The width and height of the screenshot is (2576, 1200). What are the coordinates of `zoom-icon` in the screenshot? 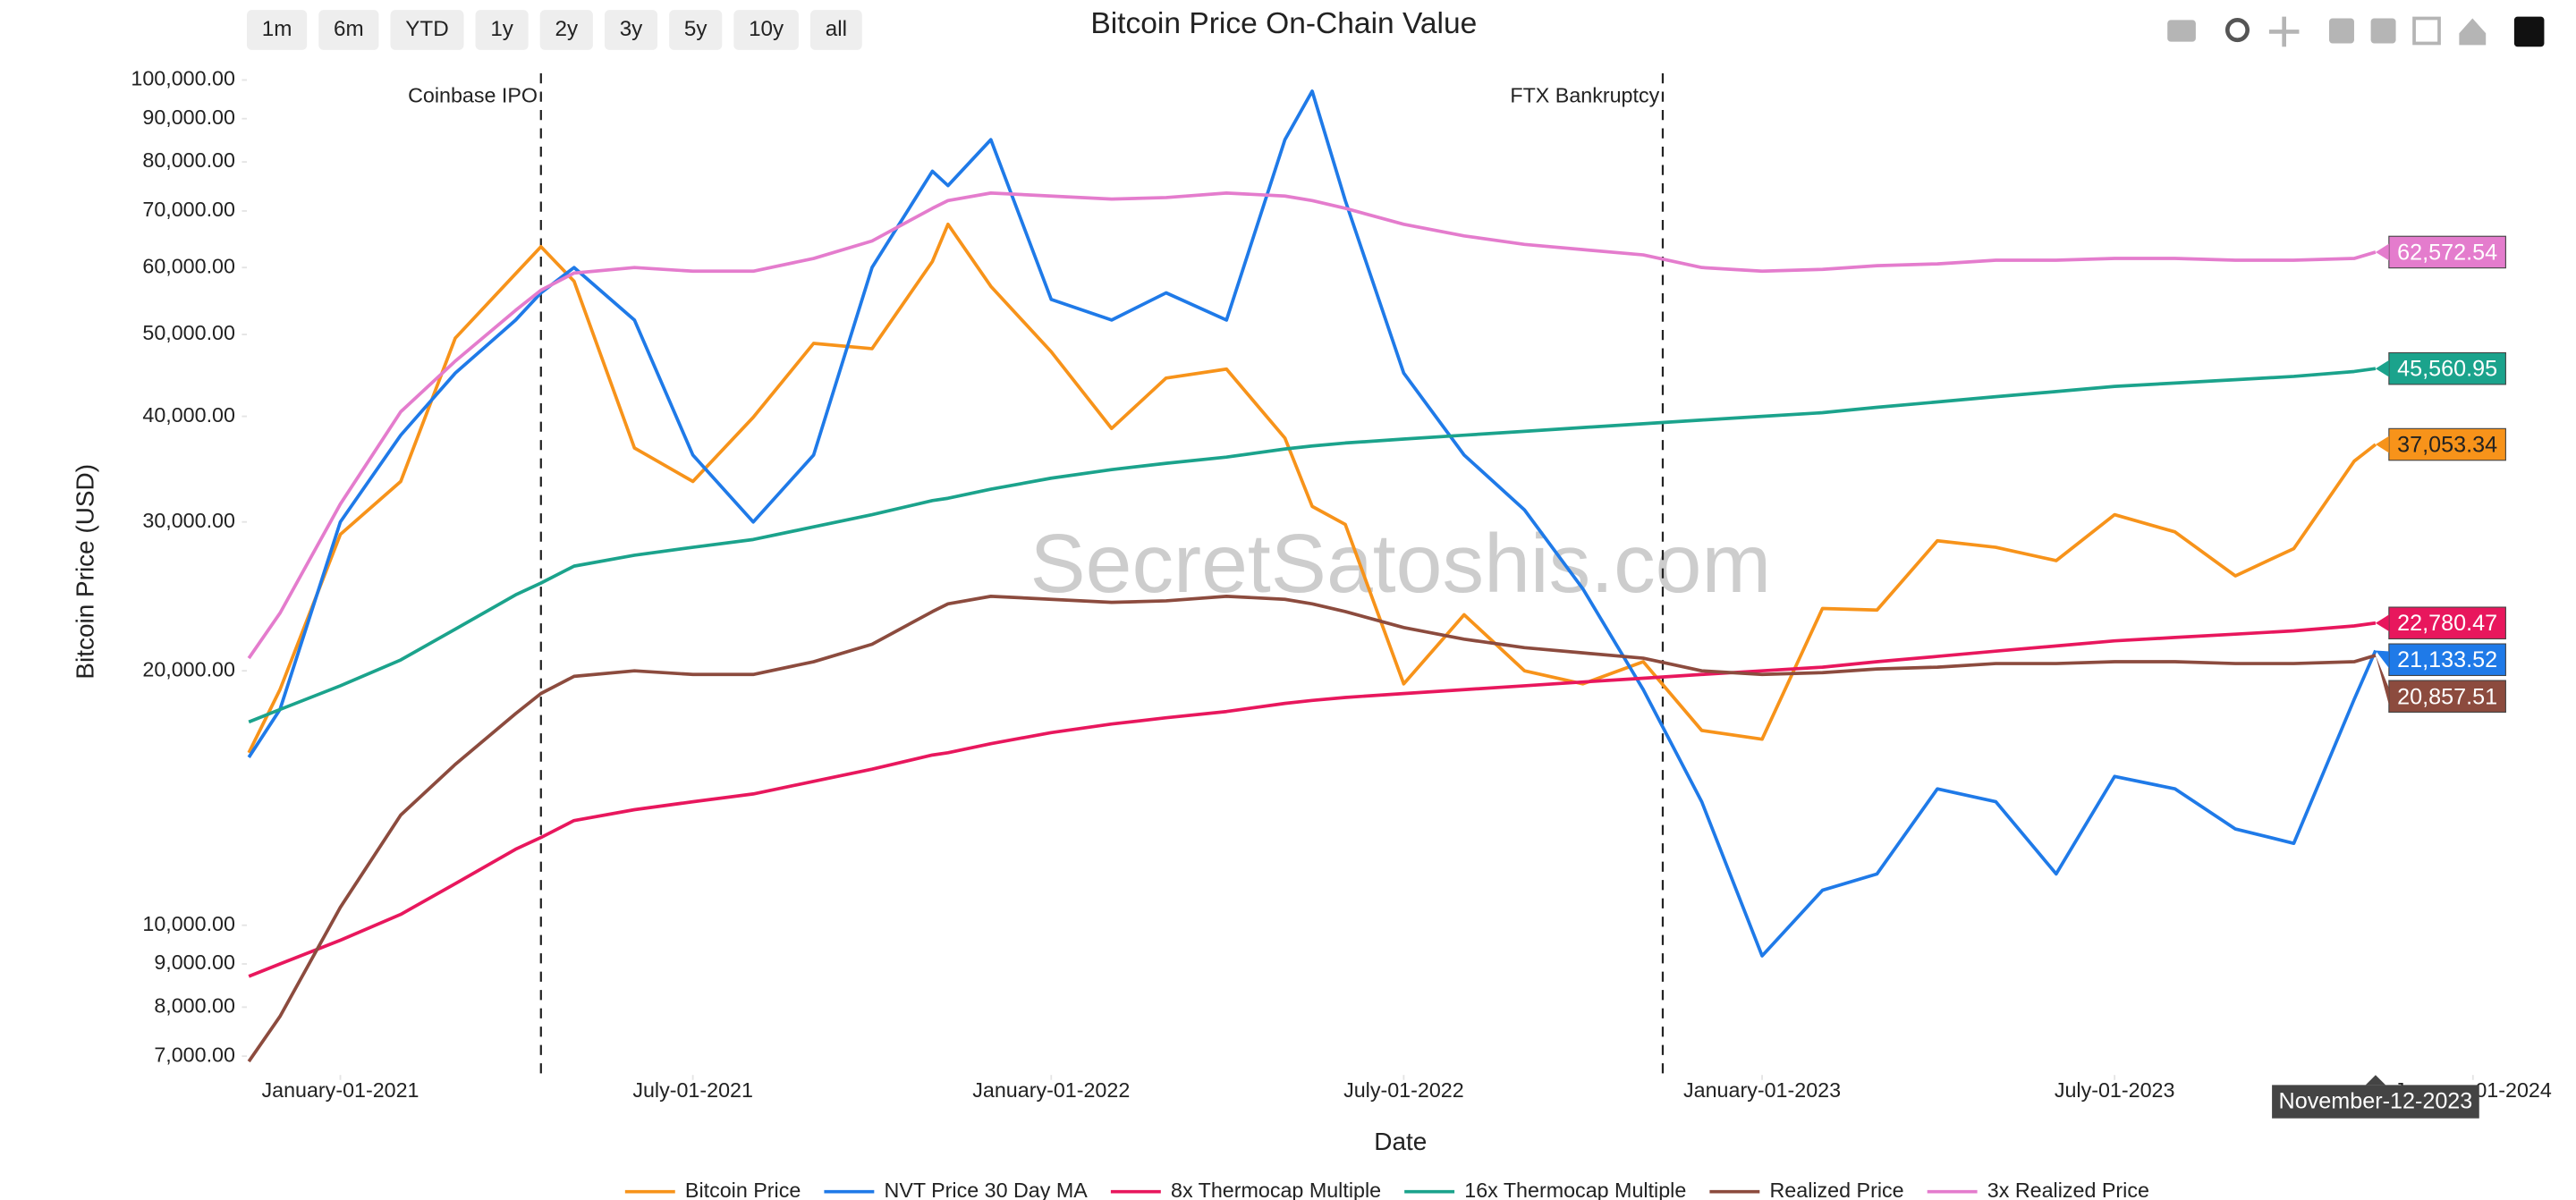 It's located at (2237, 30).